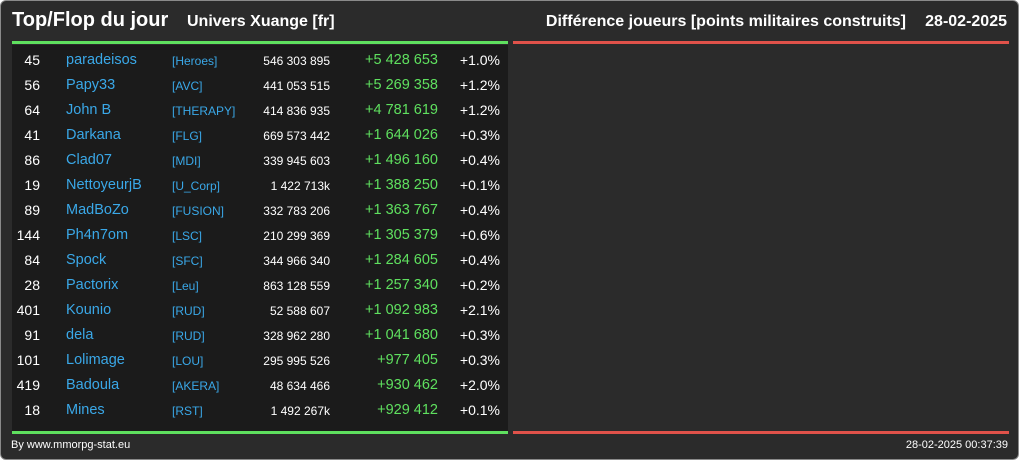 This screenshot has width=1019, height=460. What do you see at coordinates (260, 335) in the screenshot?
I see `player-row: 91 dela [RUD] 328 962 280 +1 041 680 +0.3%` at bounding box center [260, 335].